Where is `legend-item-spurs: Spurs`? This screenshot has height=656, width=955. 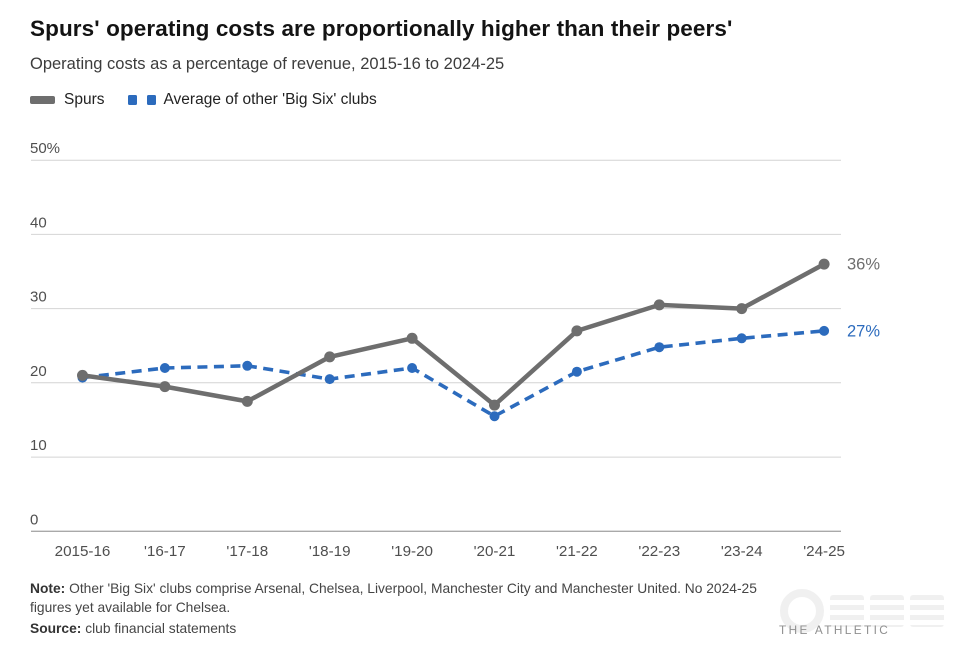
legend-item-spurs: Spurs is located at coordinates (67, 100).